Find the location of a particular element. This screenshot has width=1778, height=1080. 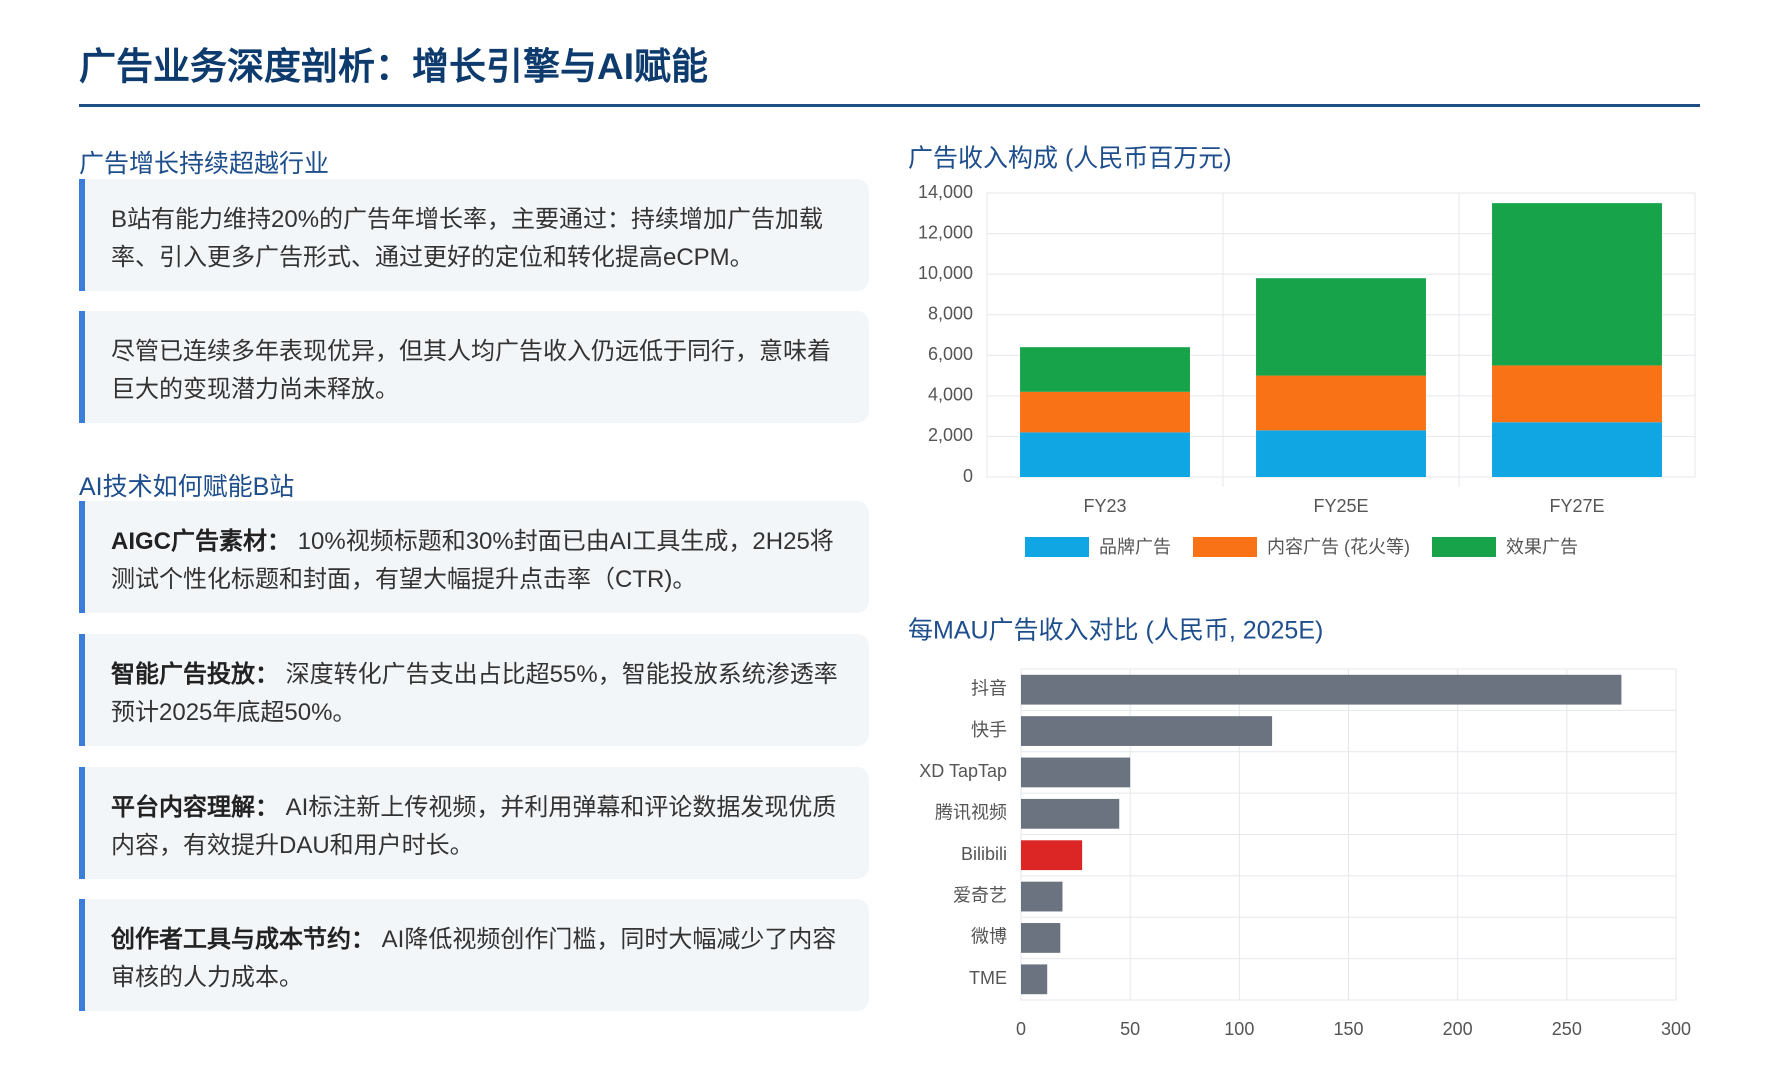

y-tick-label: 10,000 is located at coordinates (945, 273).